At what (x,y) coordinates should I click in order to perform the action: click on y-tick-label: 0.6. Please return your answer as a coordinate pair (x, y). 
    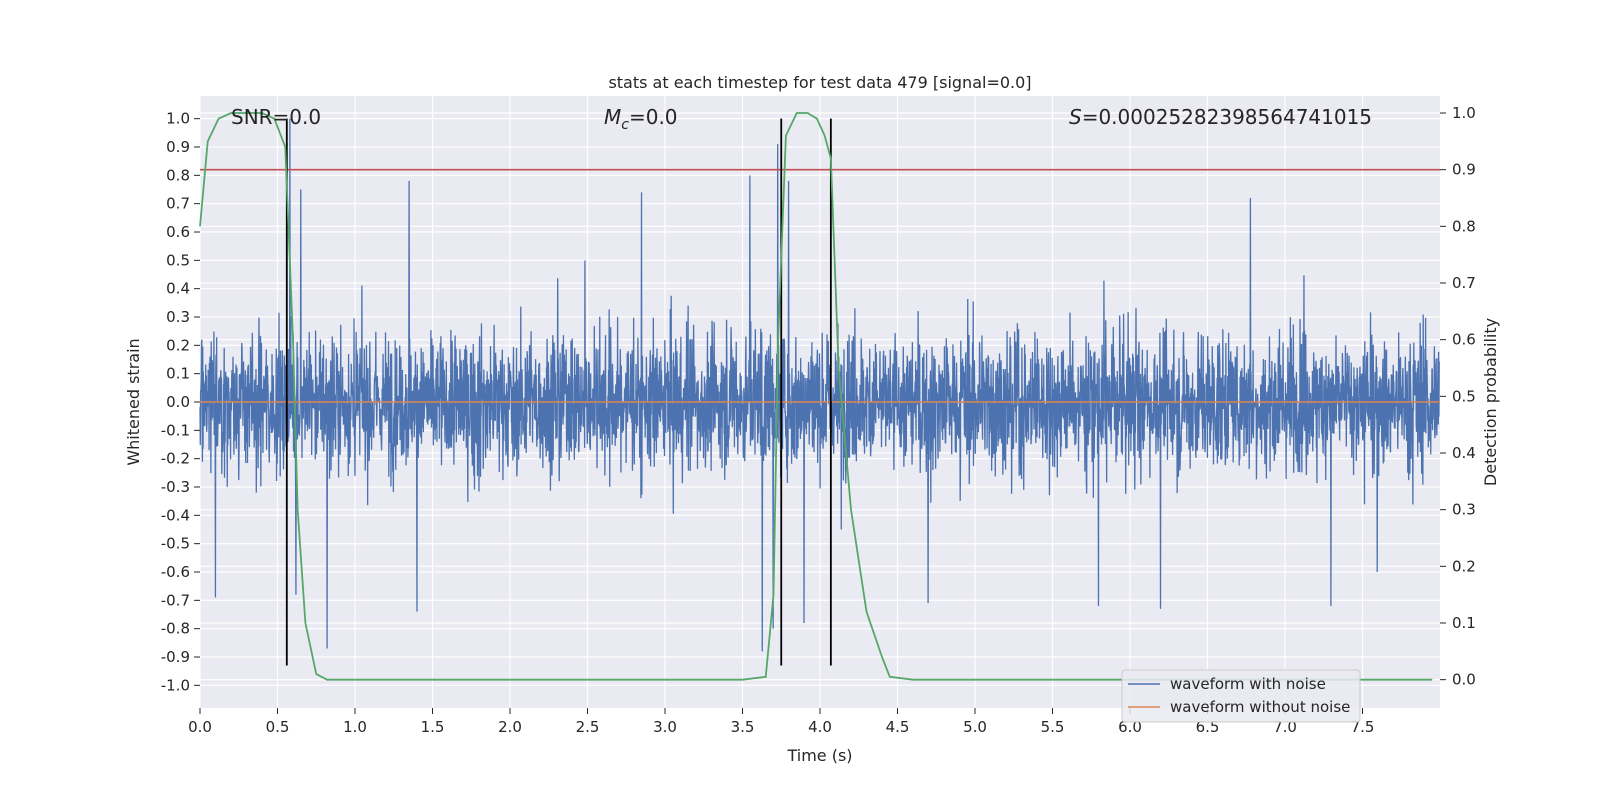
    Looking at the image, I should click on (178, 232).